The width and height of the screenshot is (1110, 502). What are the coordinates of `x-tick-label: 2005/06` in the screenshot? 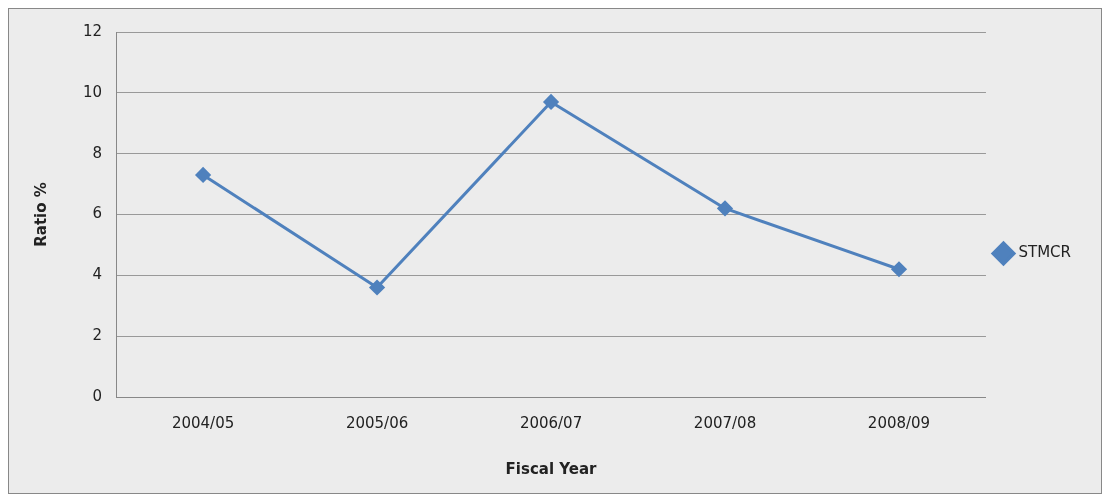 It's located at (377, 422).